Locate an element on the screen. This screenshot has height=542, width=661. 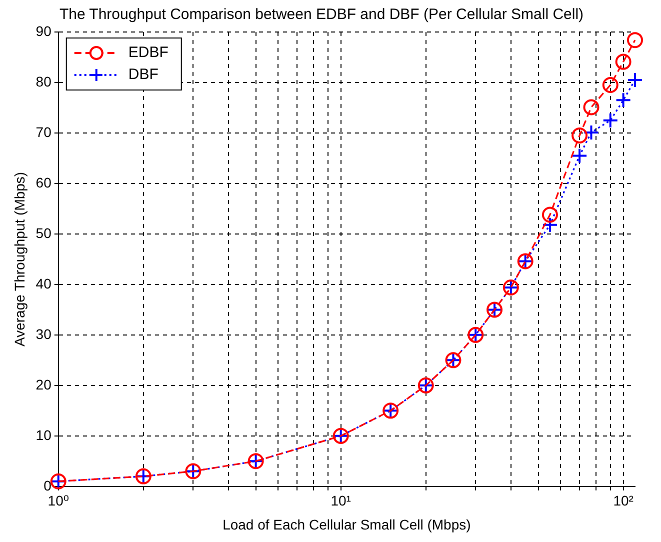
y-tick-label: 10 is located at coordinates (44, 434).